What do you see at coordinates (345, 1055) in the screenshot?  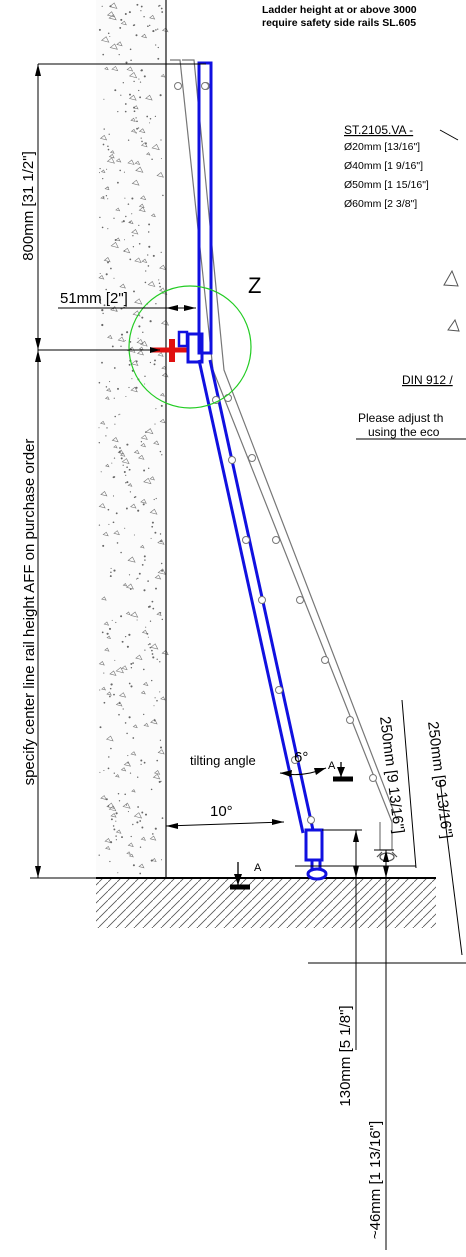 I see `foot-height-label: 130mm [5 1/8"]` at bounding box center [345, 1055].